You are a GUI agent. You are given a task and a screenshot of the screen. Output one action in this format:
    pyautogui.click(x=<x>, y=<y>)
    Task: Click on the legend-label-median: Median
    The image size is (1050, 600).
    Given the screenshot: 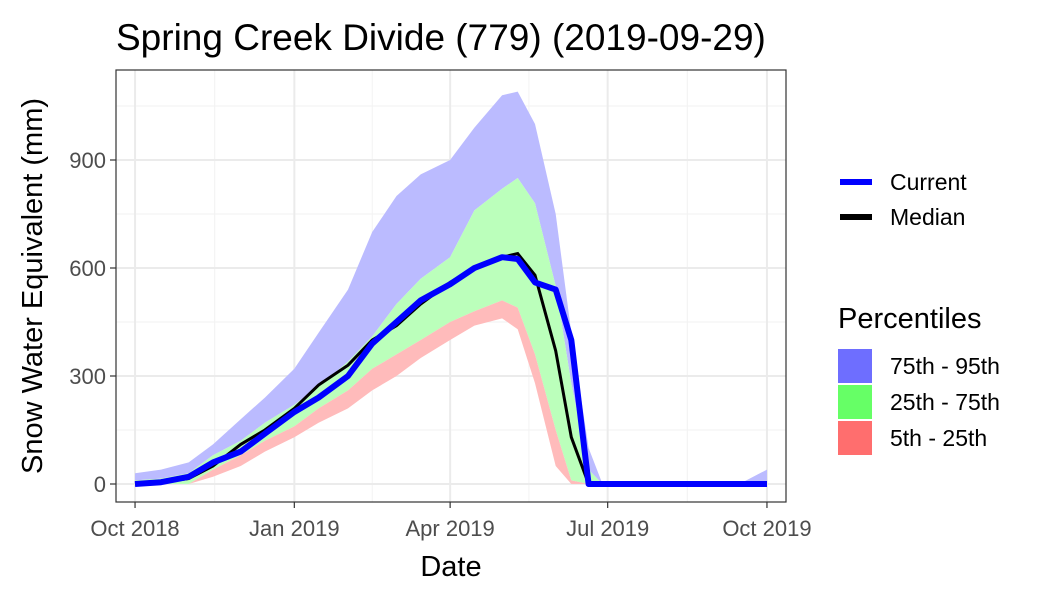 What is the action you would take?
    pyautogui.click(x=927, y=217)
    